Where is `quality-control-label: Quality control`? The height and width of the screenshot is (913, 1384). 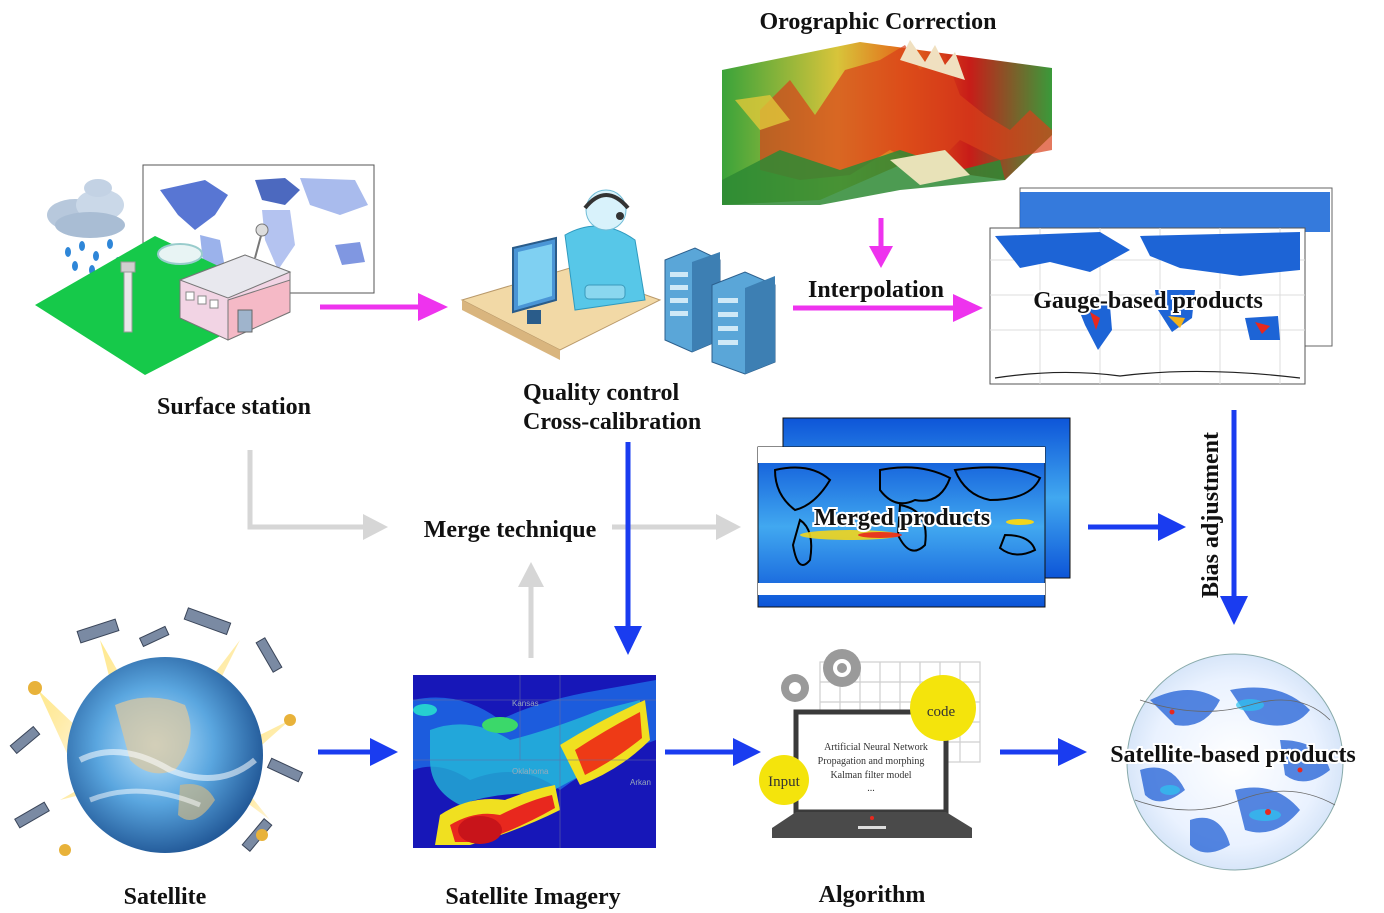 quality-control-label: Quality control is located at coordinates (601, 393).